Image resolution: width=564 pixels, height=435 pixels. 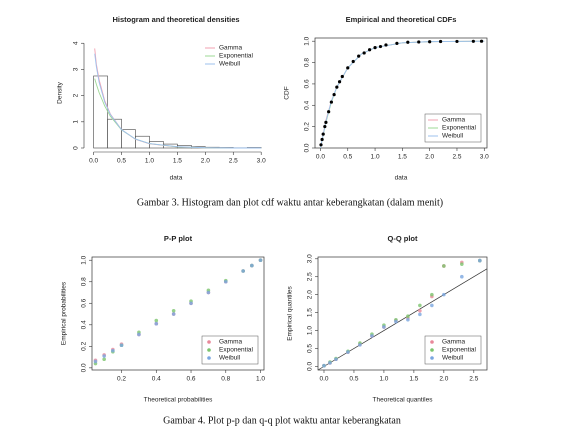 I want to click on x-tick-label: 0.6, so click(x=191, y=379).